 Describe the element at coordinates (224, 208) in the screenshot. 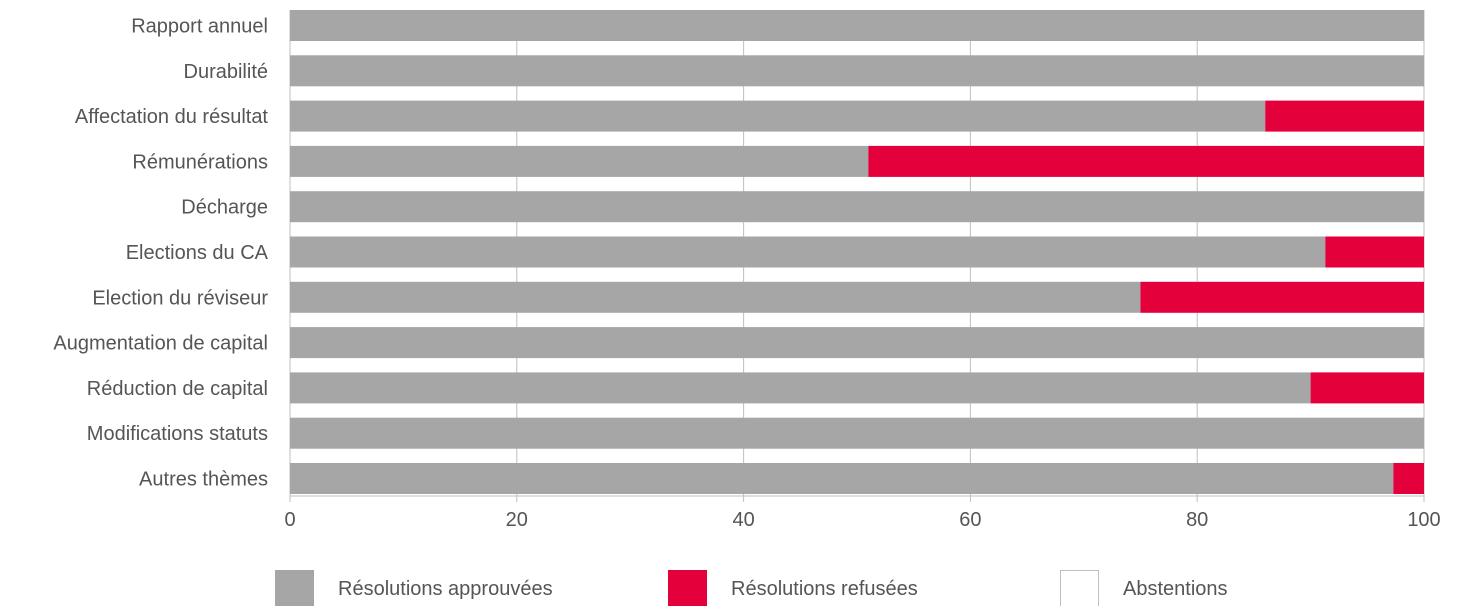

I see `category-label: Décharge` at that location.